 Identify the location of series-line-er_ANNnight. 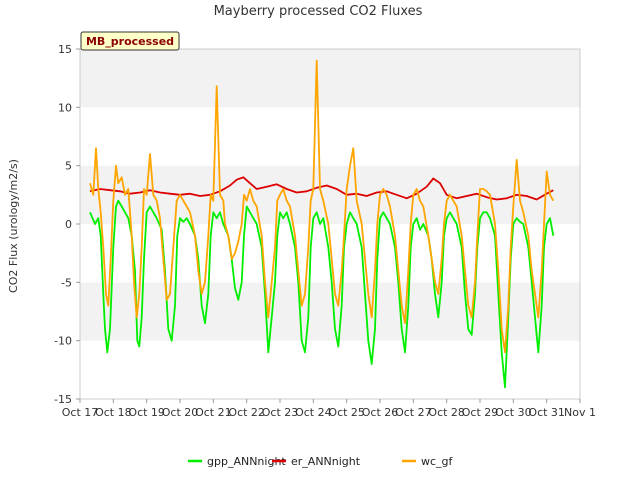
(321, 188).